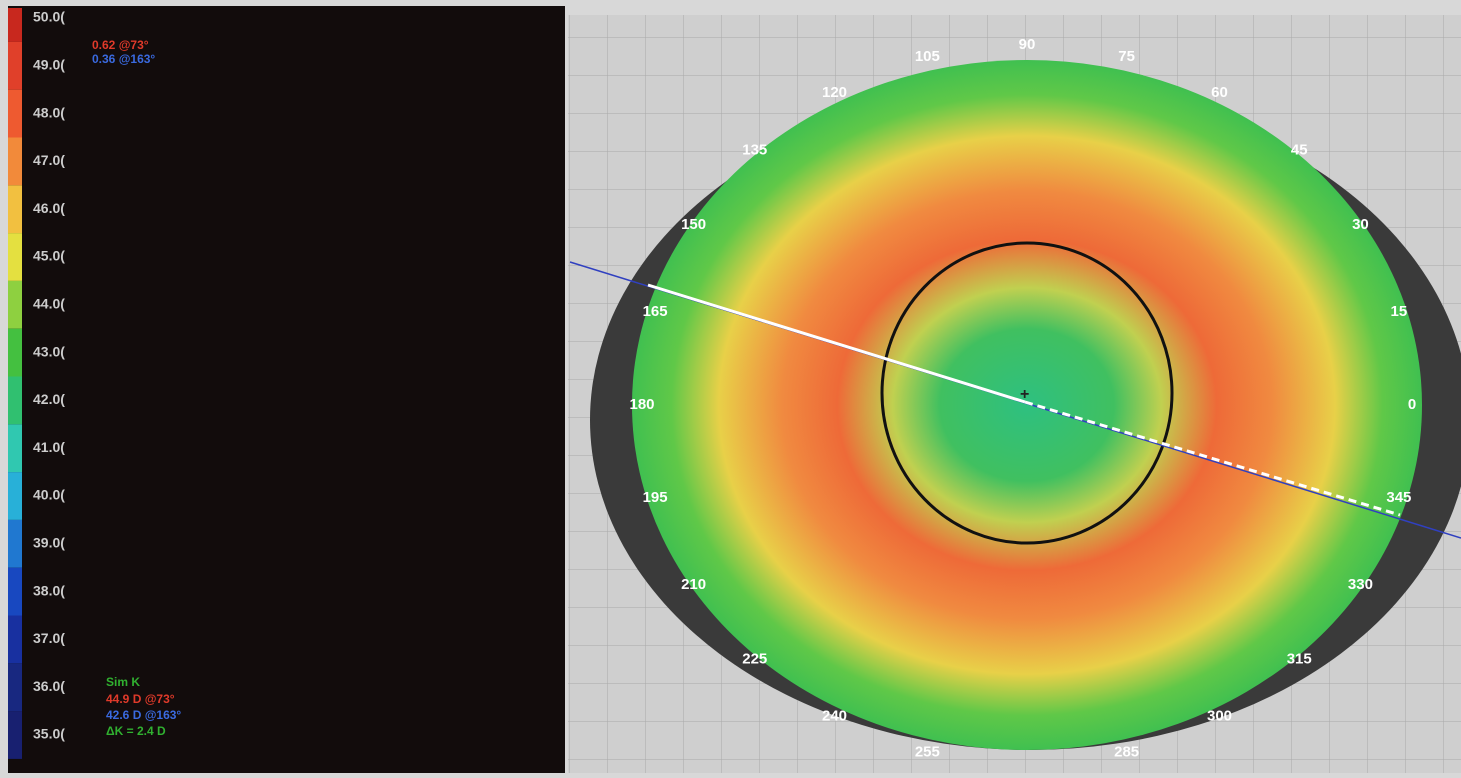  What do you see at coordinates (834, 92) in the screenshot?
I see `angle-label: 120` at bounding box center [834, 92].